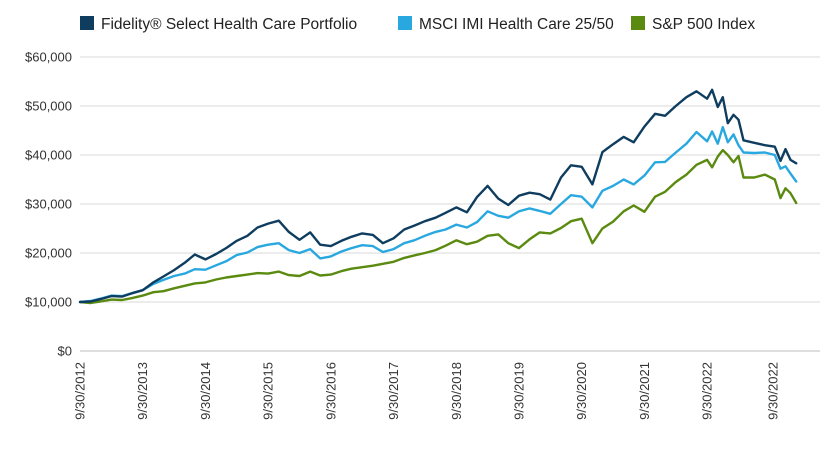  Describe the element at coordinates (405, 23) in the screenshot. I see `legend-swatch-msci` at that location.